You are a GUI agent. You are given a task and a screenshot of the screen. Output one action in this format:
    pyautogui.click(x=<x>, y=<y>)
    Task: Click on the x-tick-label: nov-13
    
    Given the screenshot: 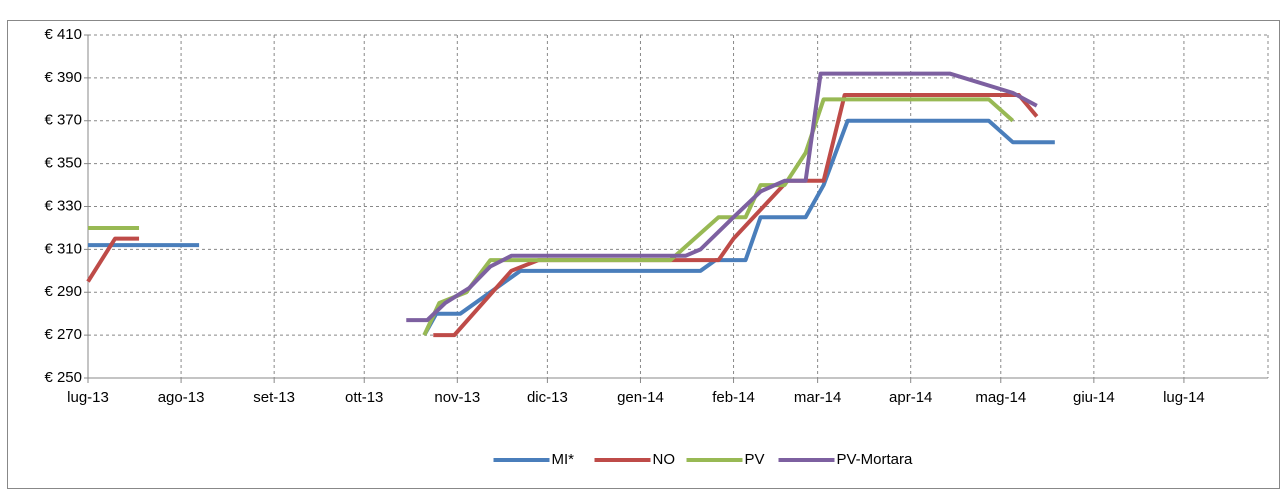 What is the action you would take?
    pyautogui.click(x=457, y=397)
    